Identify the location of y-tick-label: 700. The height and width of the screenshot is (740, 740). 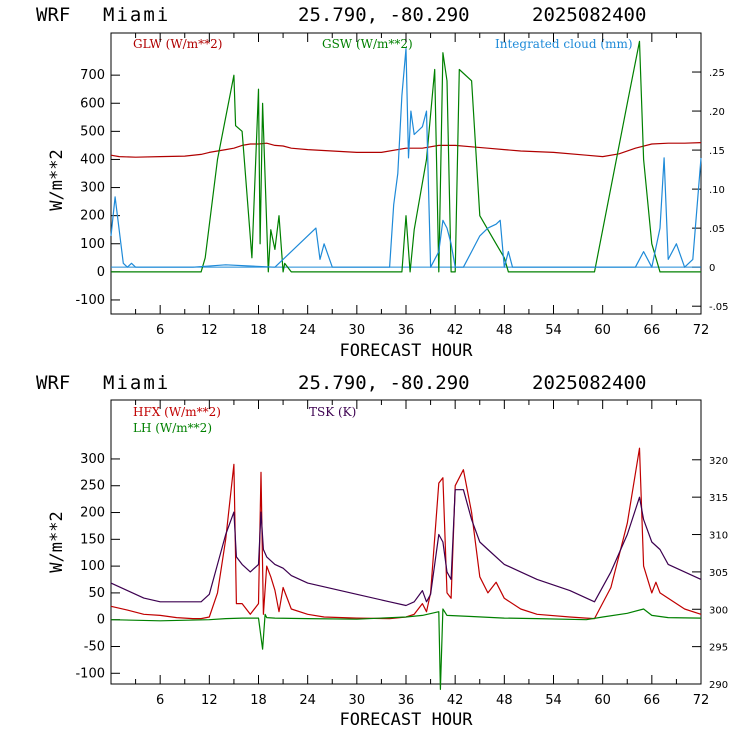
(92, 75).